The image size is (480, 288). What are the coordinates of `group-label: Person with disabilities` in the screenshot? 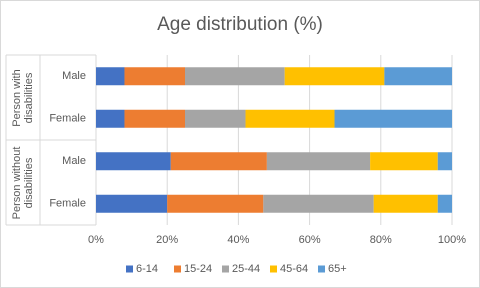 It's located at (23, 97).